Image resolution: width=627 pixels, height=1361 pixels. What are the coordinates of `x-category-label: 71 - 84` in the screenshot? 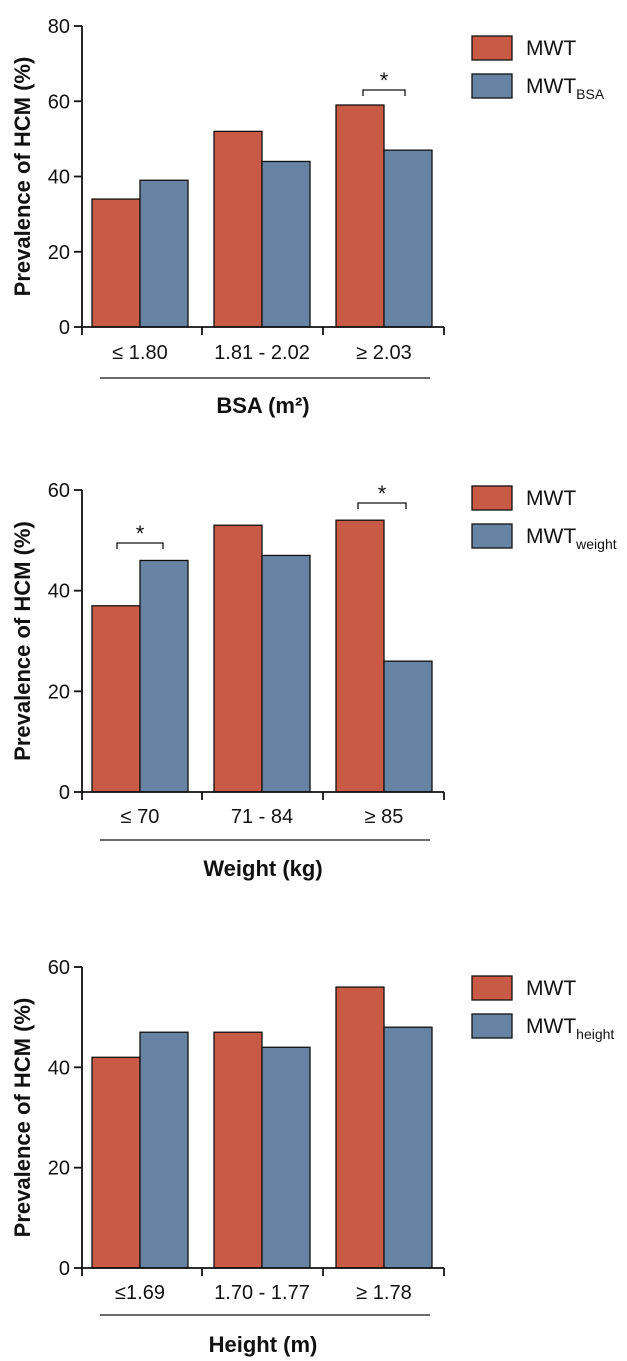 It's located at (262, 817).